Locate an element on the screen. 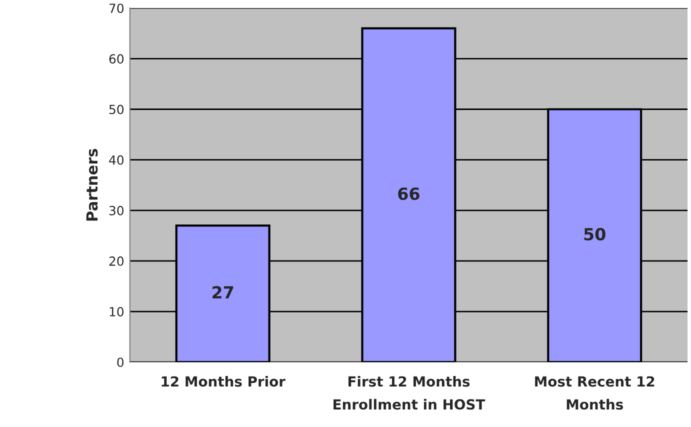 The image size is (691, 427). y-tick-label: 0 is located at coordinates (120, 363).